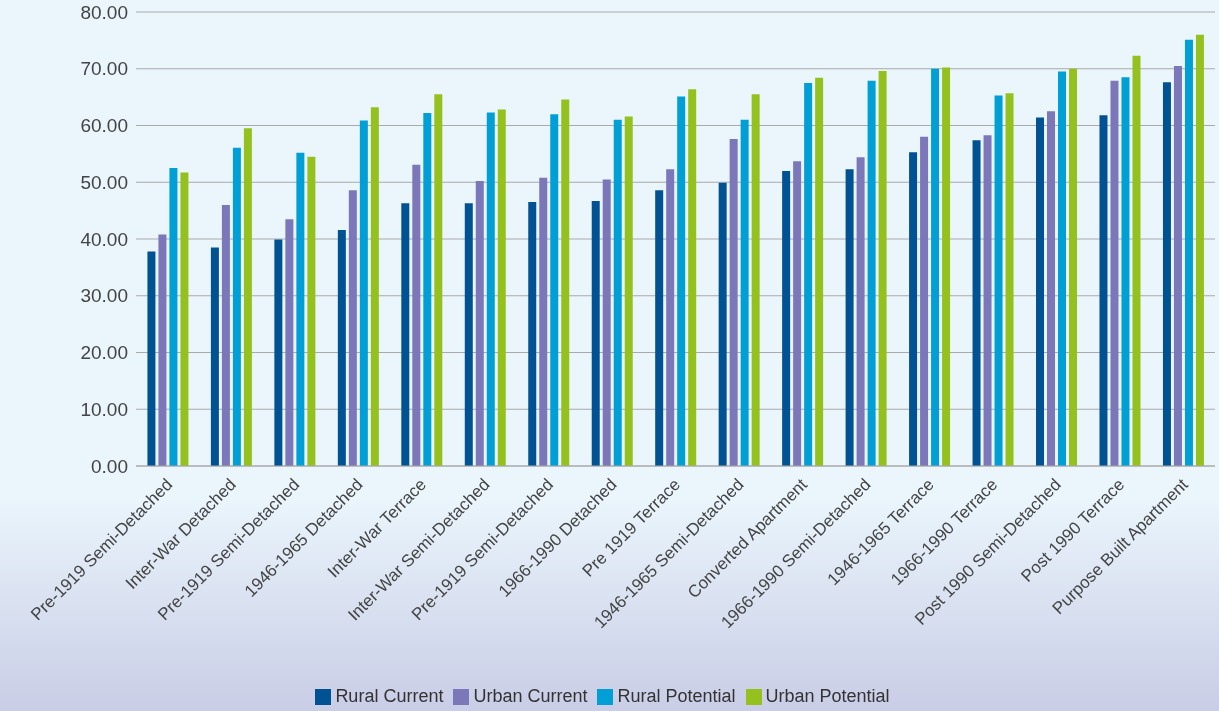 Image resolution: width=1219 pixels, height=711 pixels. I want to click on y-tick-label: 20.00, so click(104, 353).